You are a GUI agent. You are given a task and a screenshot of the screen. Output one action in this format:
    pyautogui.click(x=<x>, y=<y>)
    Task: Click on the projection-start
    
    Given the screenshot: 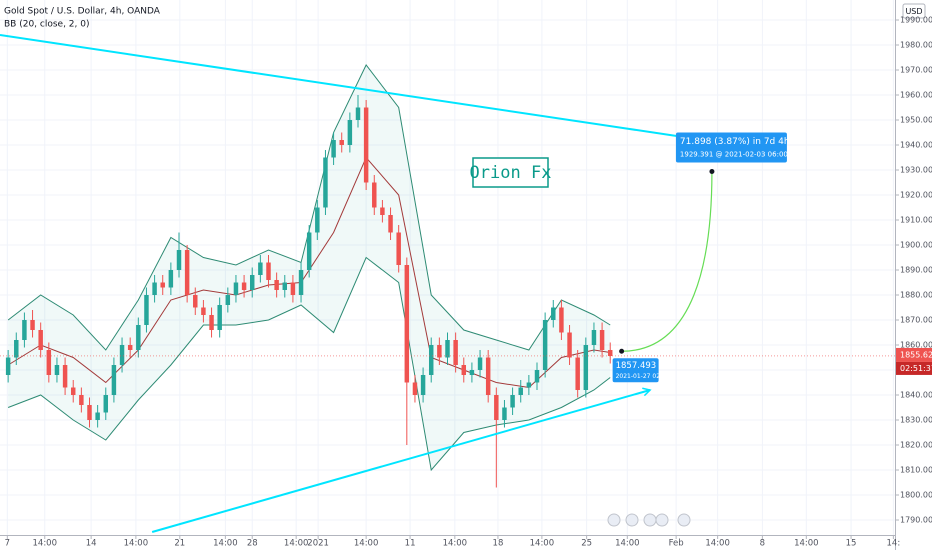 What is the action you would take?
    pyautogui.click(x=622, y=351)
    